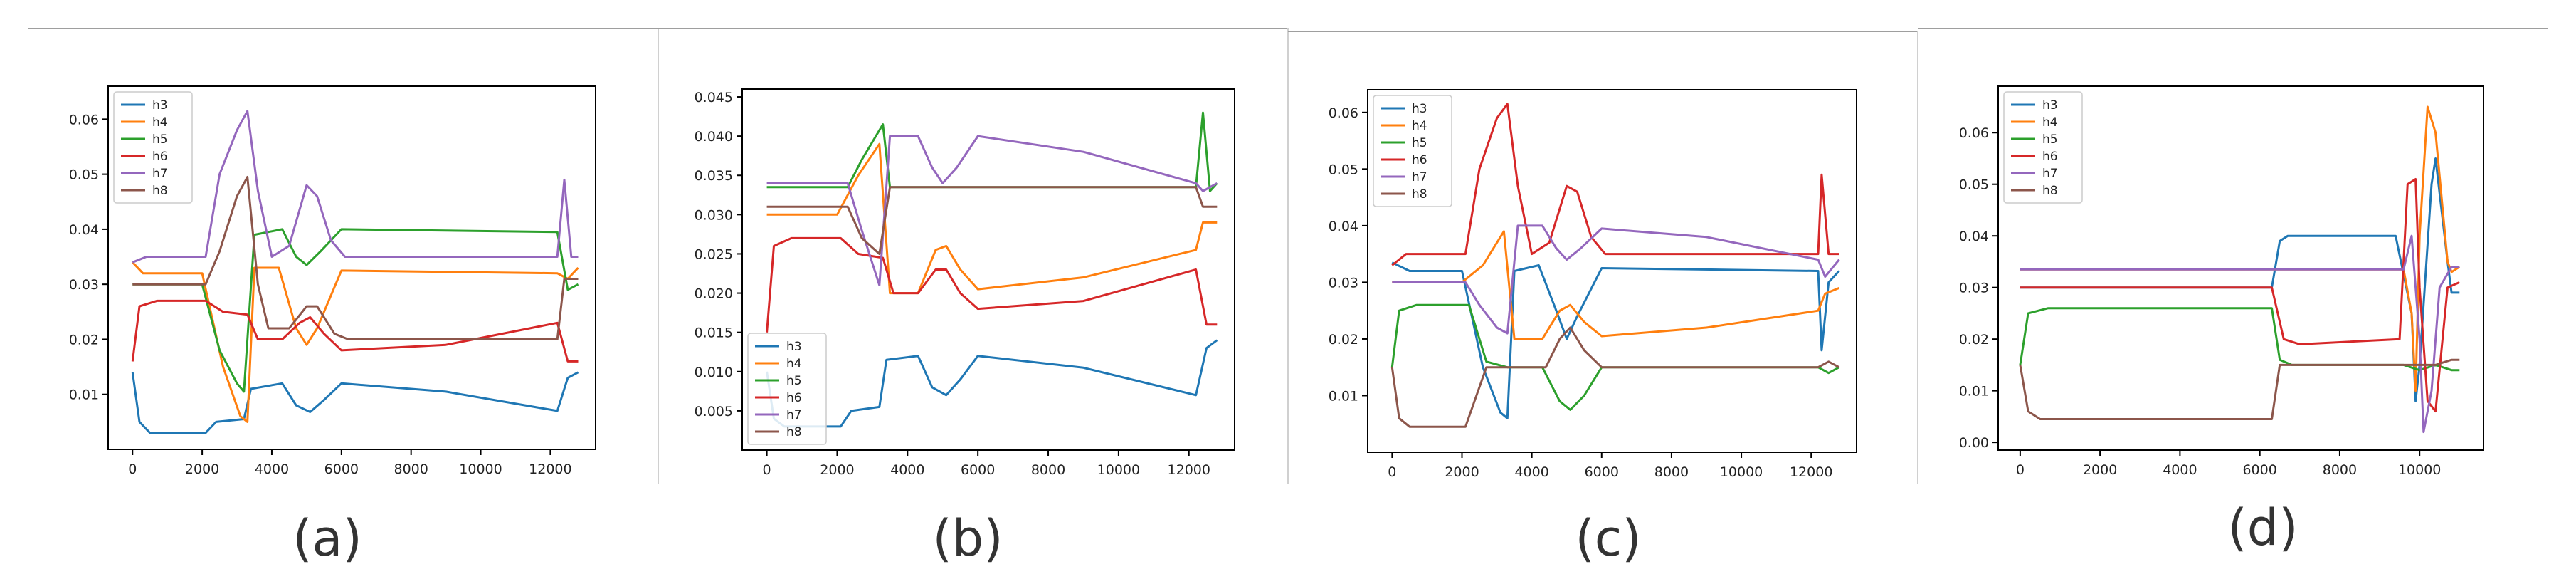 This screenshot has width=2576, height=584. I want to click on panel-caption: (a), so click(327, 538).